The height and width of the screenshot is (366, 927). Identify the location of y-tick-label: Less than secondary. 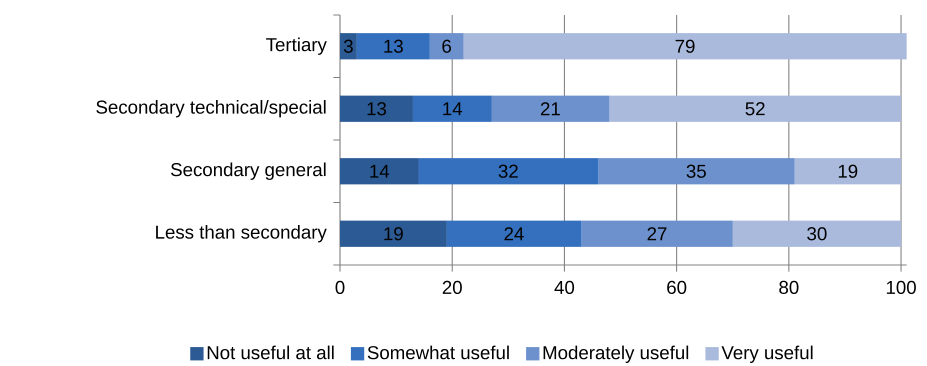
(241, 233).